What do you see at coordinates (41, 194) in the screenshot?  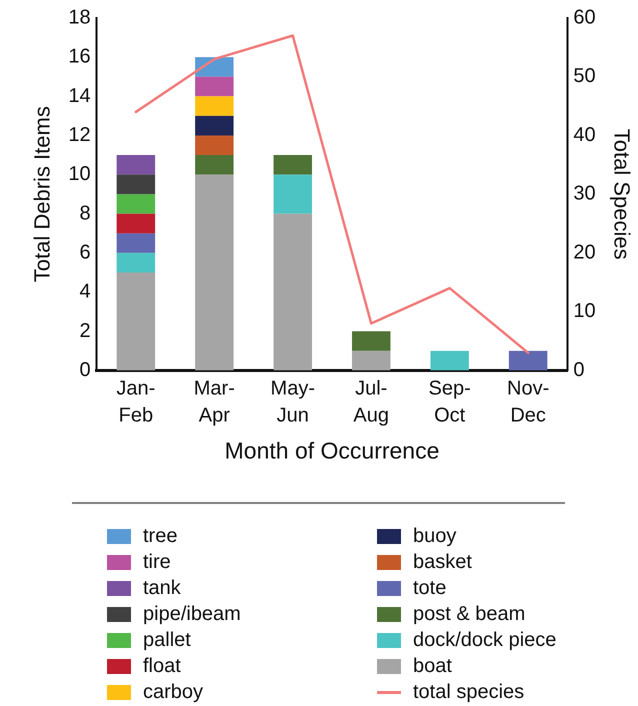 I see `y-axis-title: Total Debris Items` at bounding box center [41, 194].